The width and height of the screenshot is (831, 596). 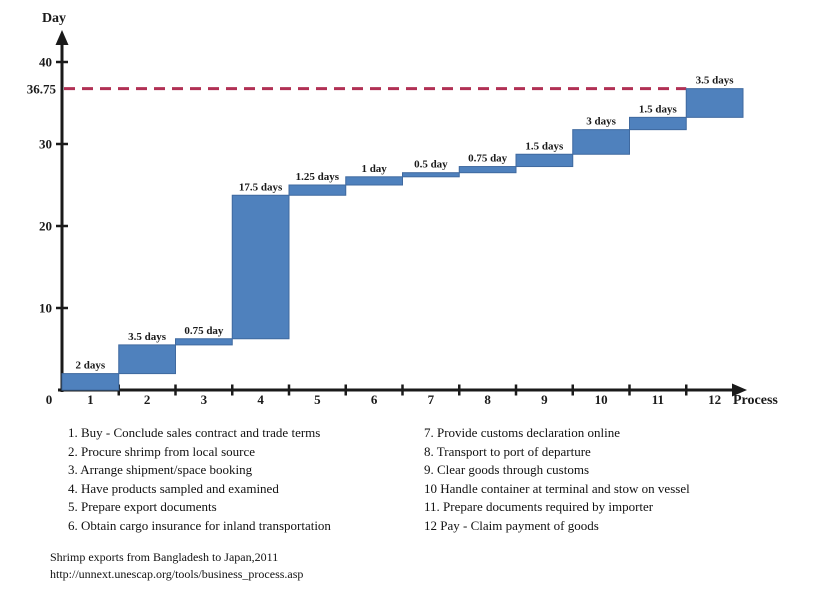 I want to click on legend-item: 7. Provide customs declaration online, so click(x=522, y=432).